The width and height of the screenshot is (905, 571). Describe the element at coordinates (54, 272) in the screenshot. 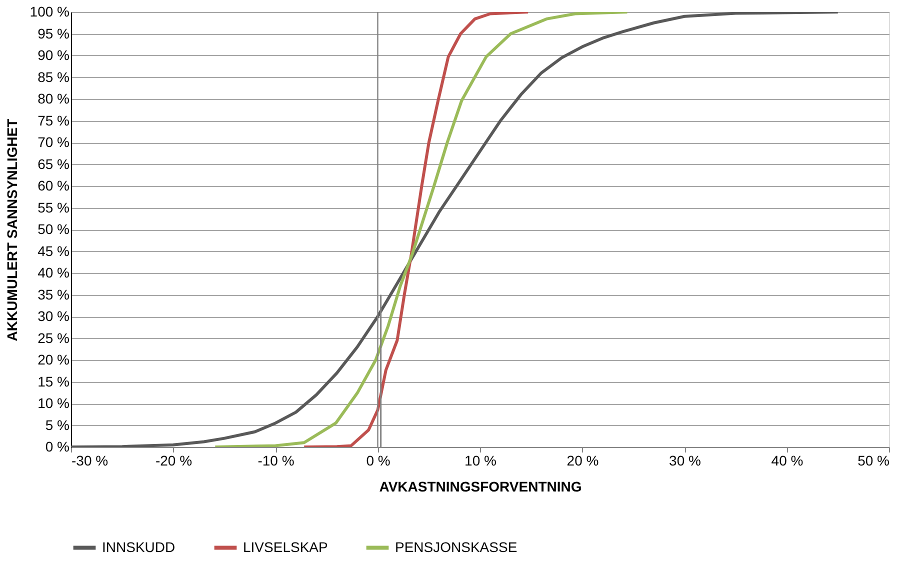

I see `y-tick-label: 40 %` at that location.